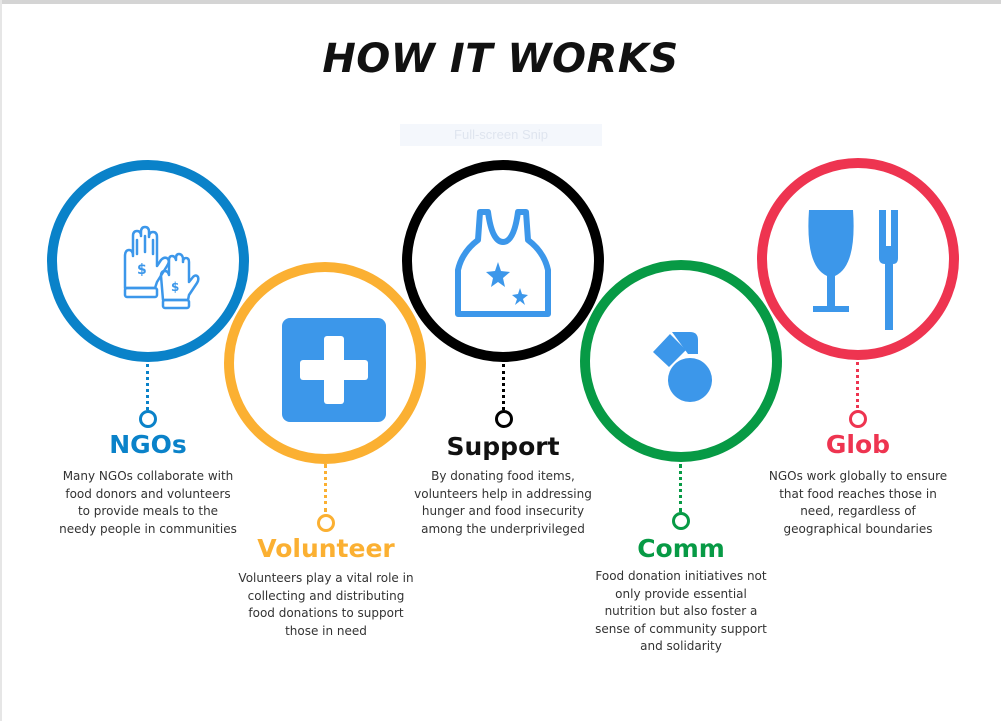 Image resolution: width=1001 pixels, height=721 pixels. I want to click on connector-support, so click(503, 387).